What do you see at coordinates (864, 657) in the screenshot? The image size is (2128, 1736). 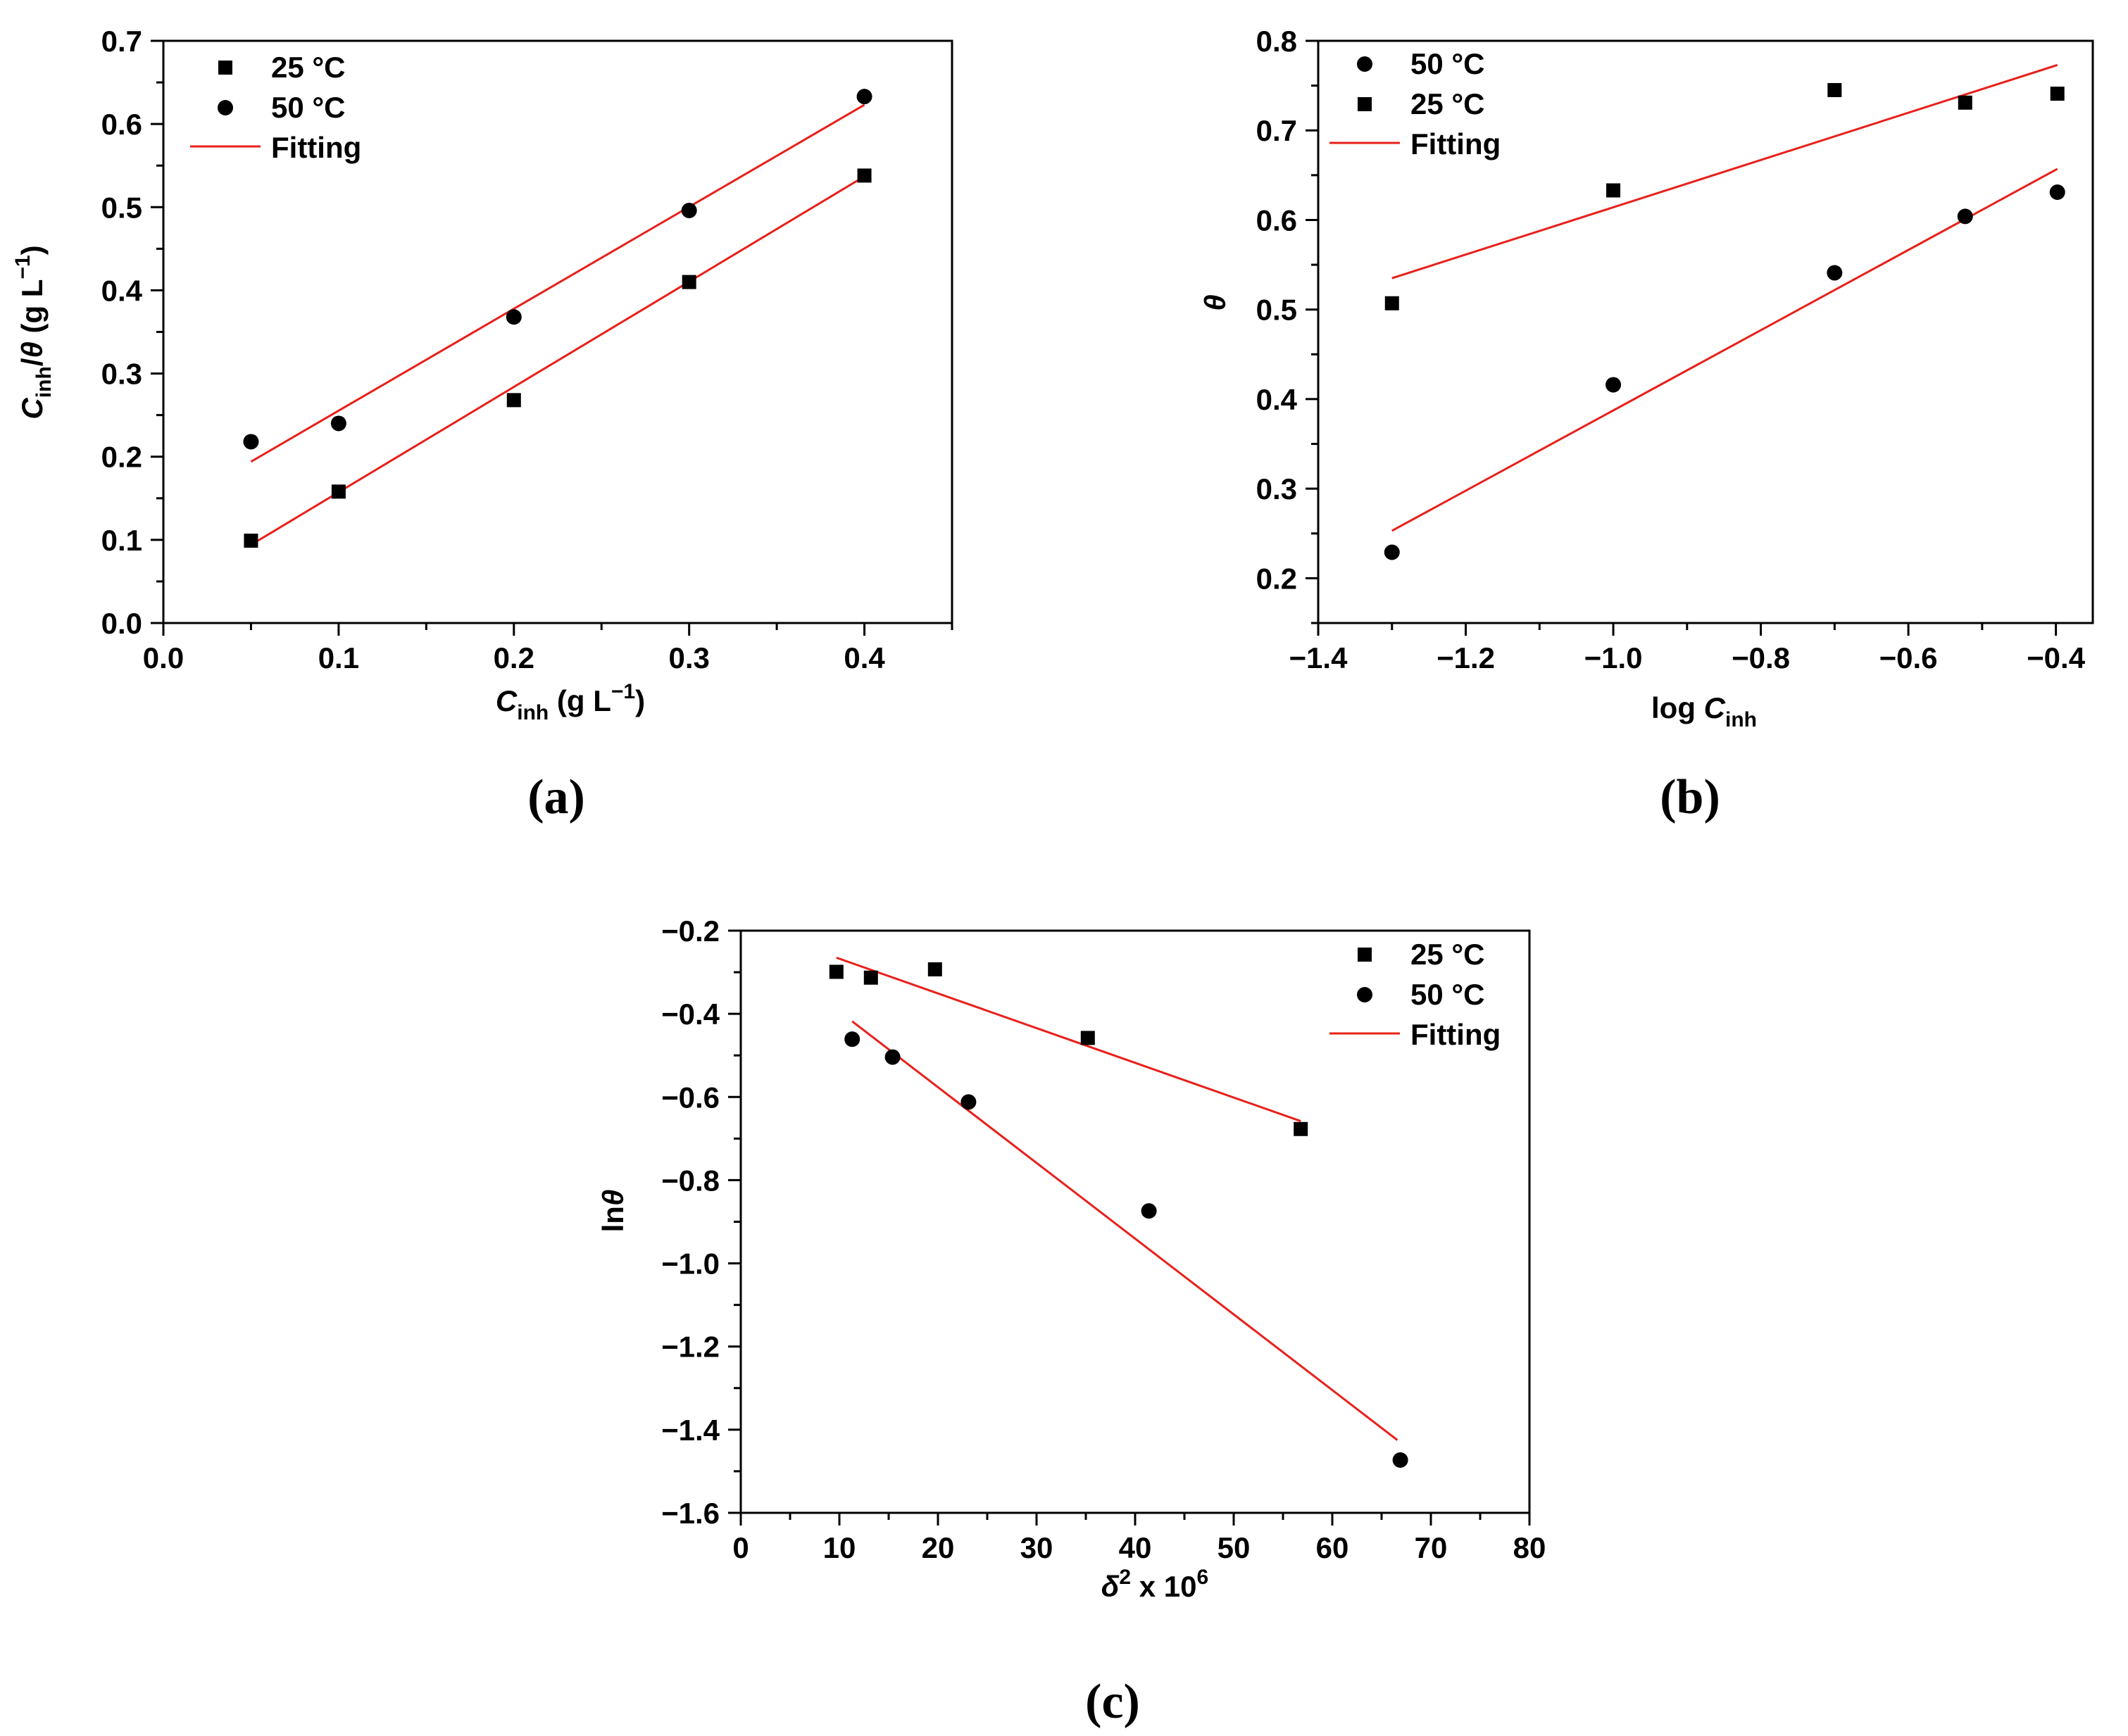 I see `x-tick-label: 0.4` at bounding box center [864, 657].